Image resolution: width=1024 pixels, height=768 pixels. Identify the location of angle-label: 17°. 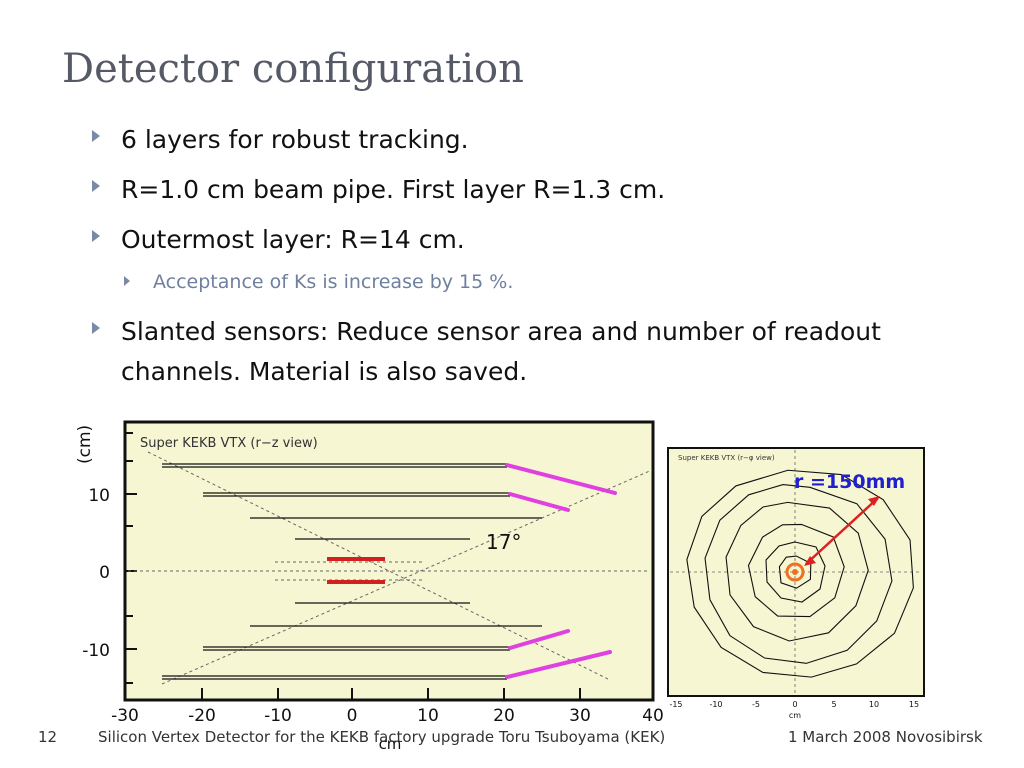
(503, 542).